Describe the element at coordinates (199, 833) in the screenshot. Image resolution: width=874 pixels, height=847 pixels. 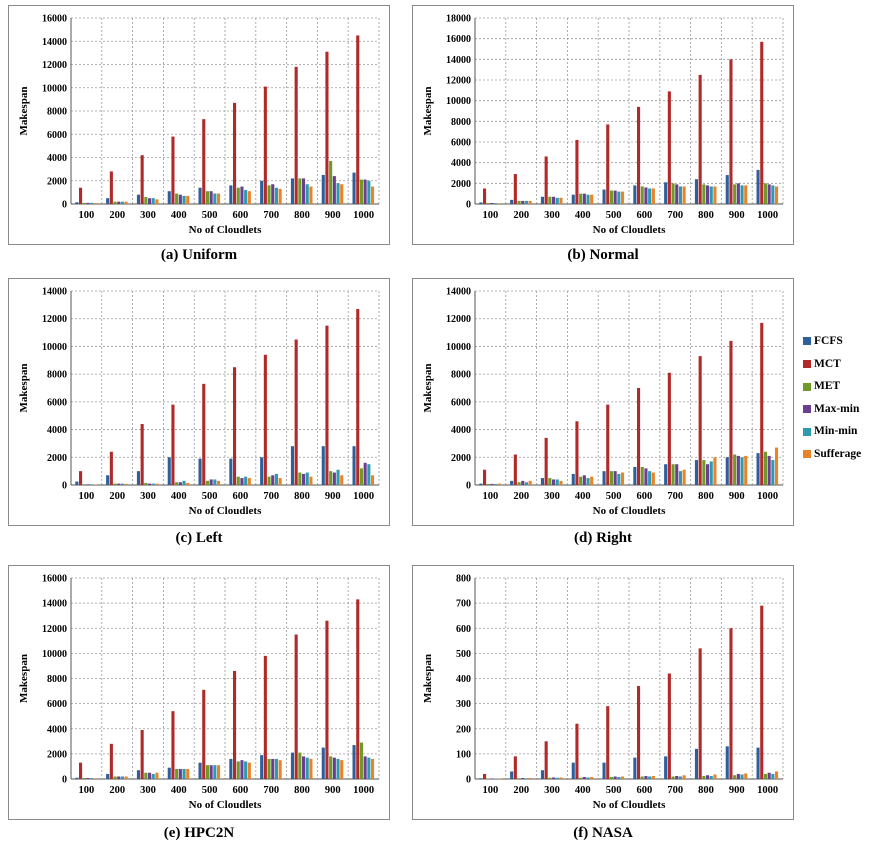
I see `caption-hpc2n: (e) HPC2N` at that location.